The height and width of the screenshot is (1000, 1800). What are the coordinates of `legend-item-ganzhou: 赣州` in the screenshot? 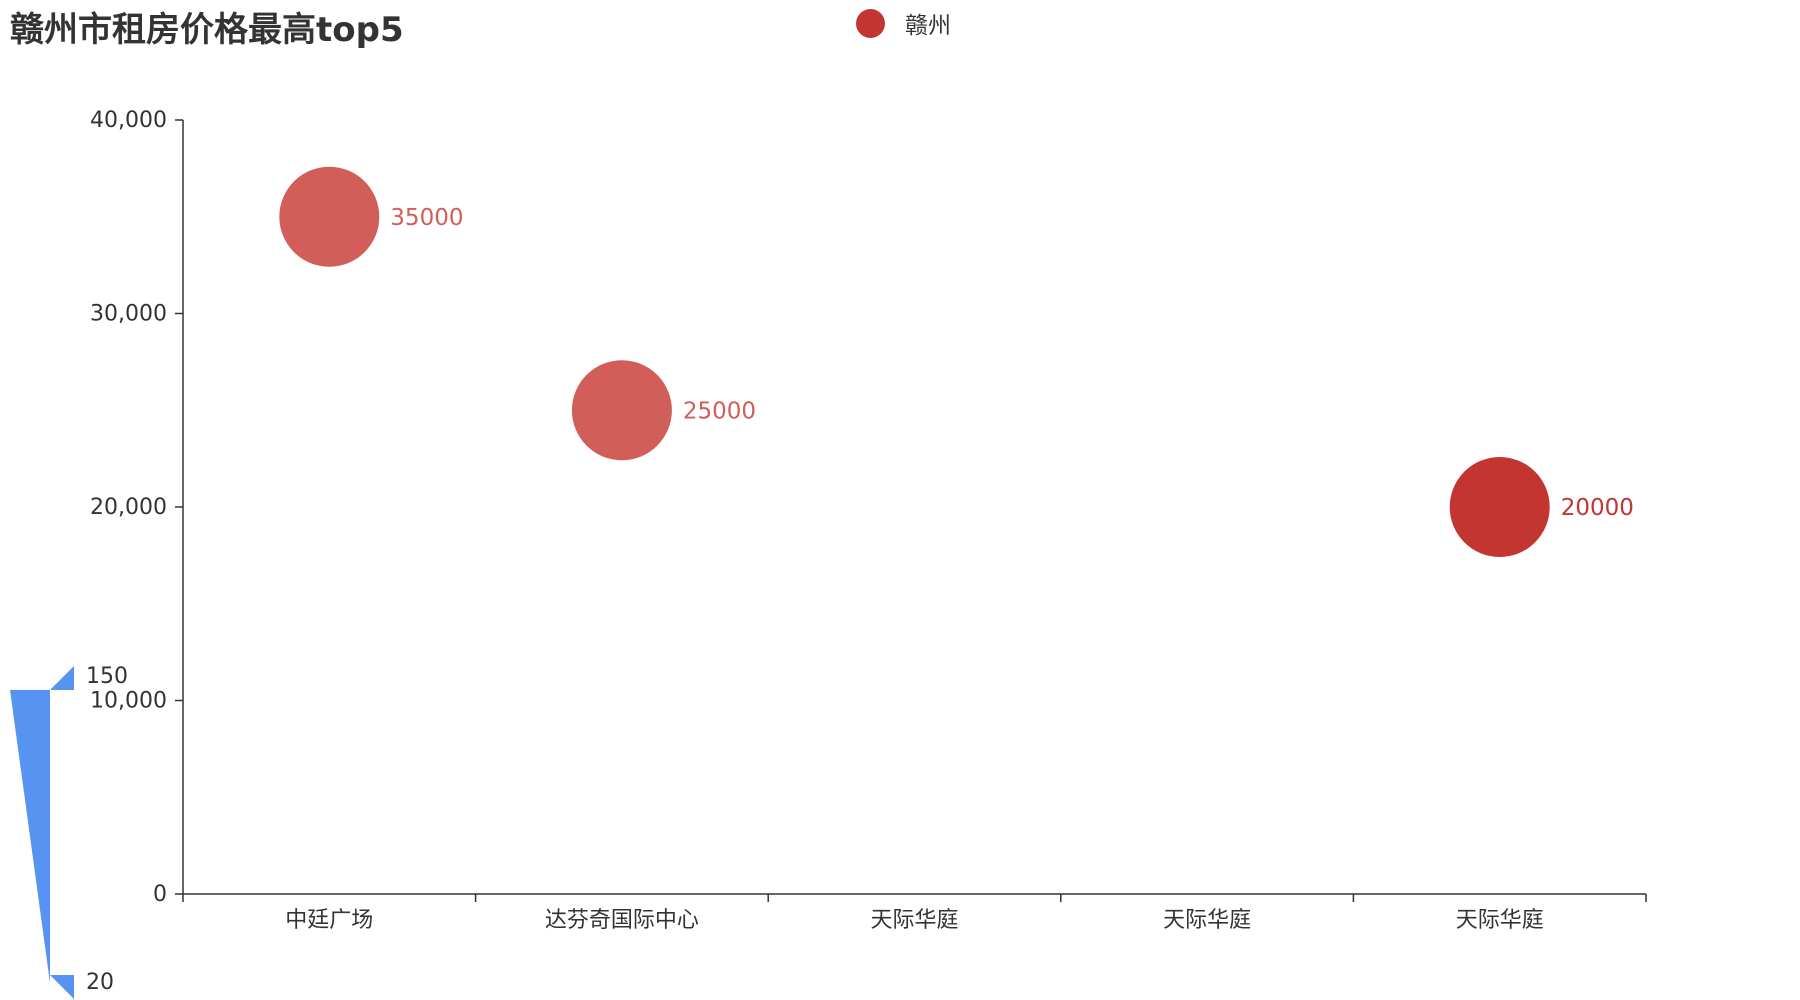 It's located at (903, 23).